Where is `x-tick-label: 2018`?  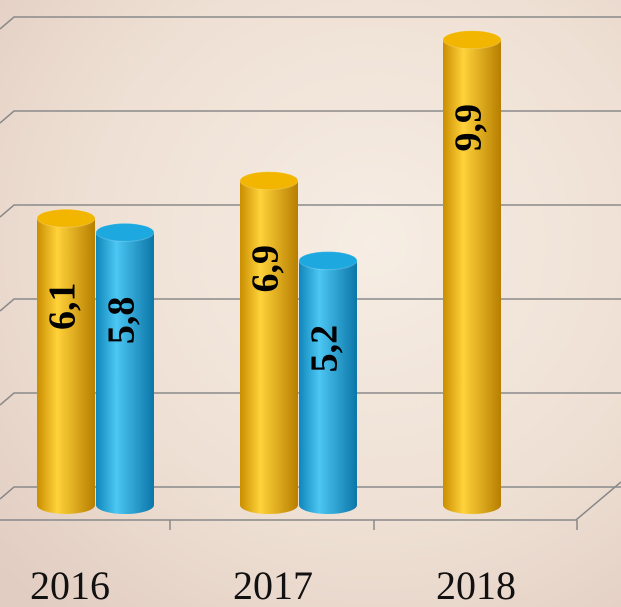 x-tick-label: 2018 is located at coordinates (476, 585).